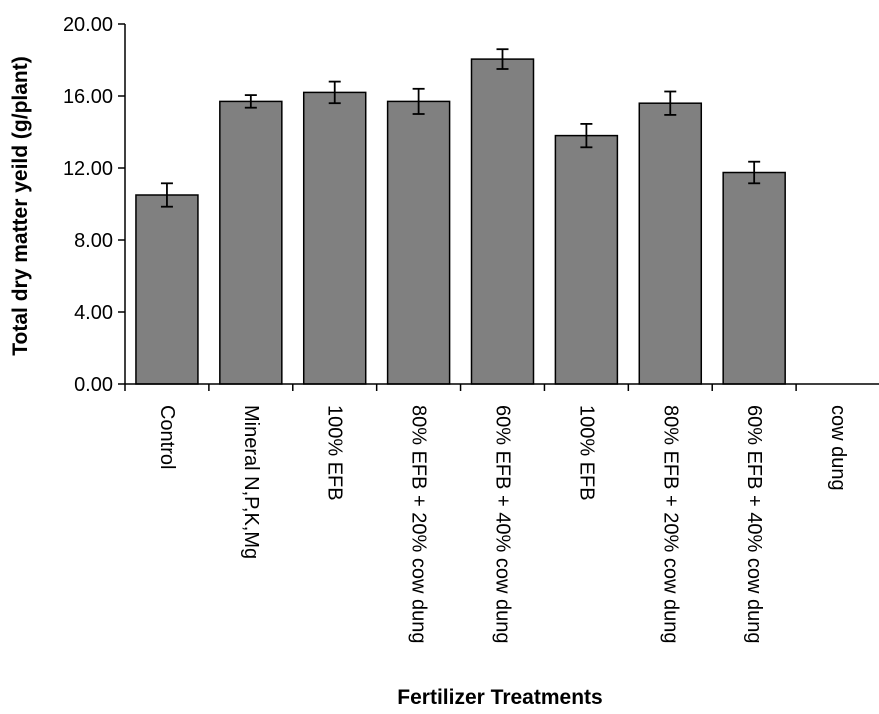  I want to click on y-tick-label: 8.00, so click(93, 241).